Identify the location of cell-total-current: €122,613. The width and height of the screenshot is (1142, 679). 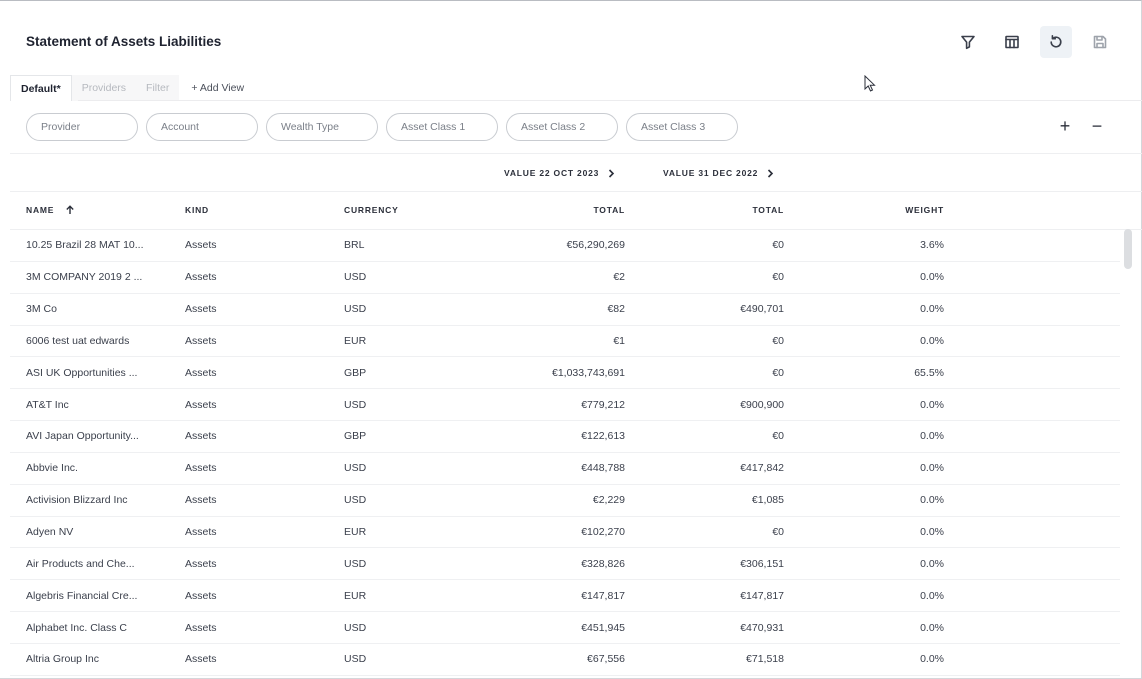
(603, 436).